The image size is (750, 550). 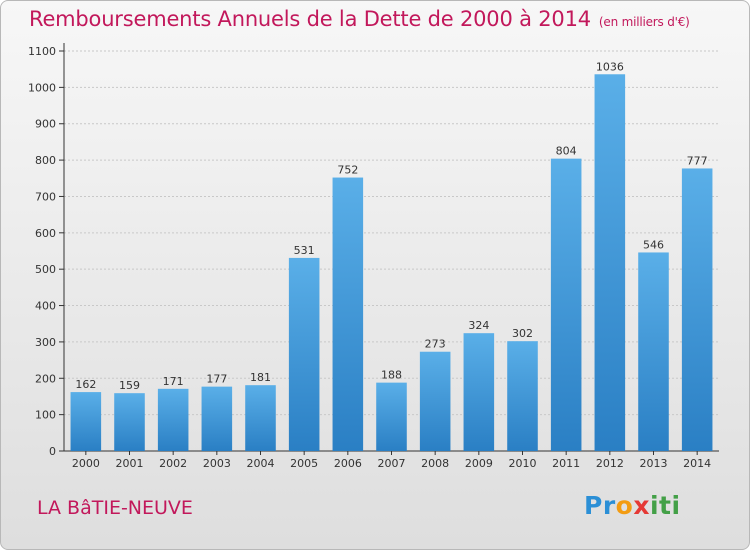 What do you see at coordinates (348, 314) in the screenshot?
I see `bar-2006` at bounding box center [348, 314].